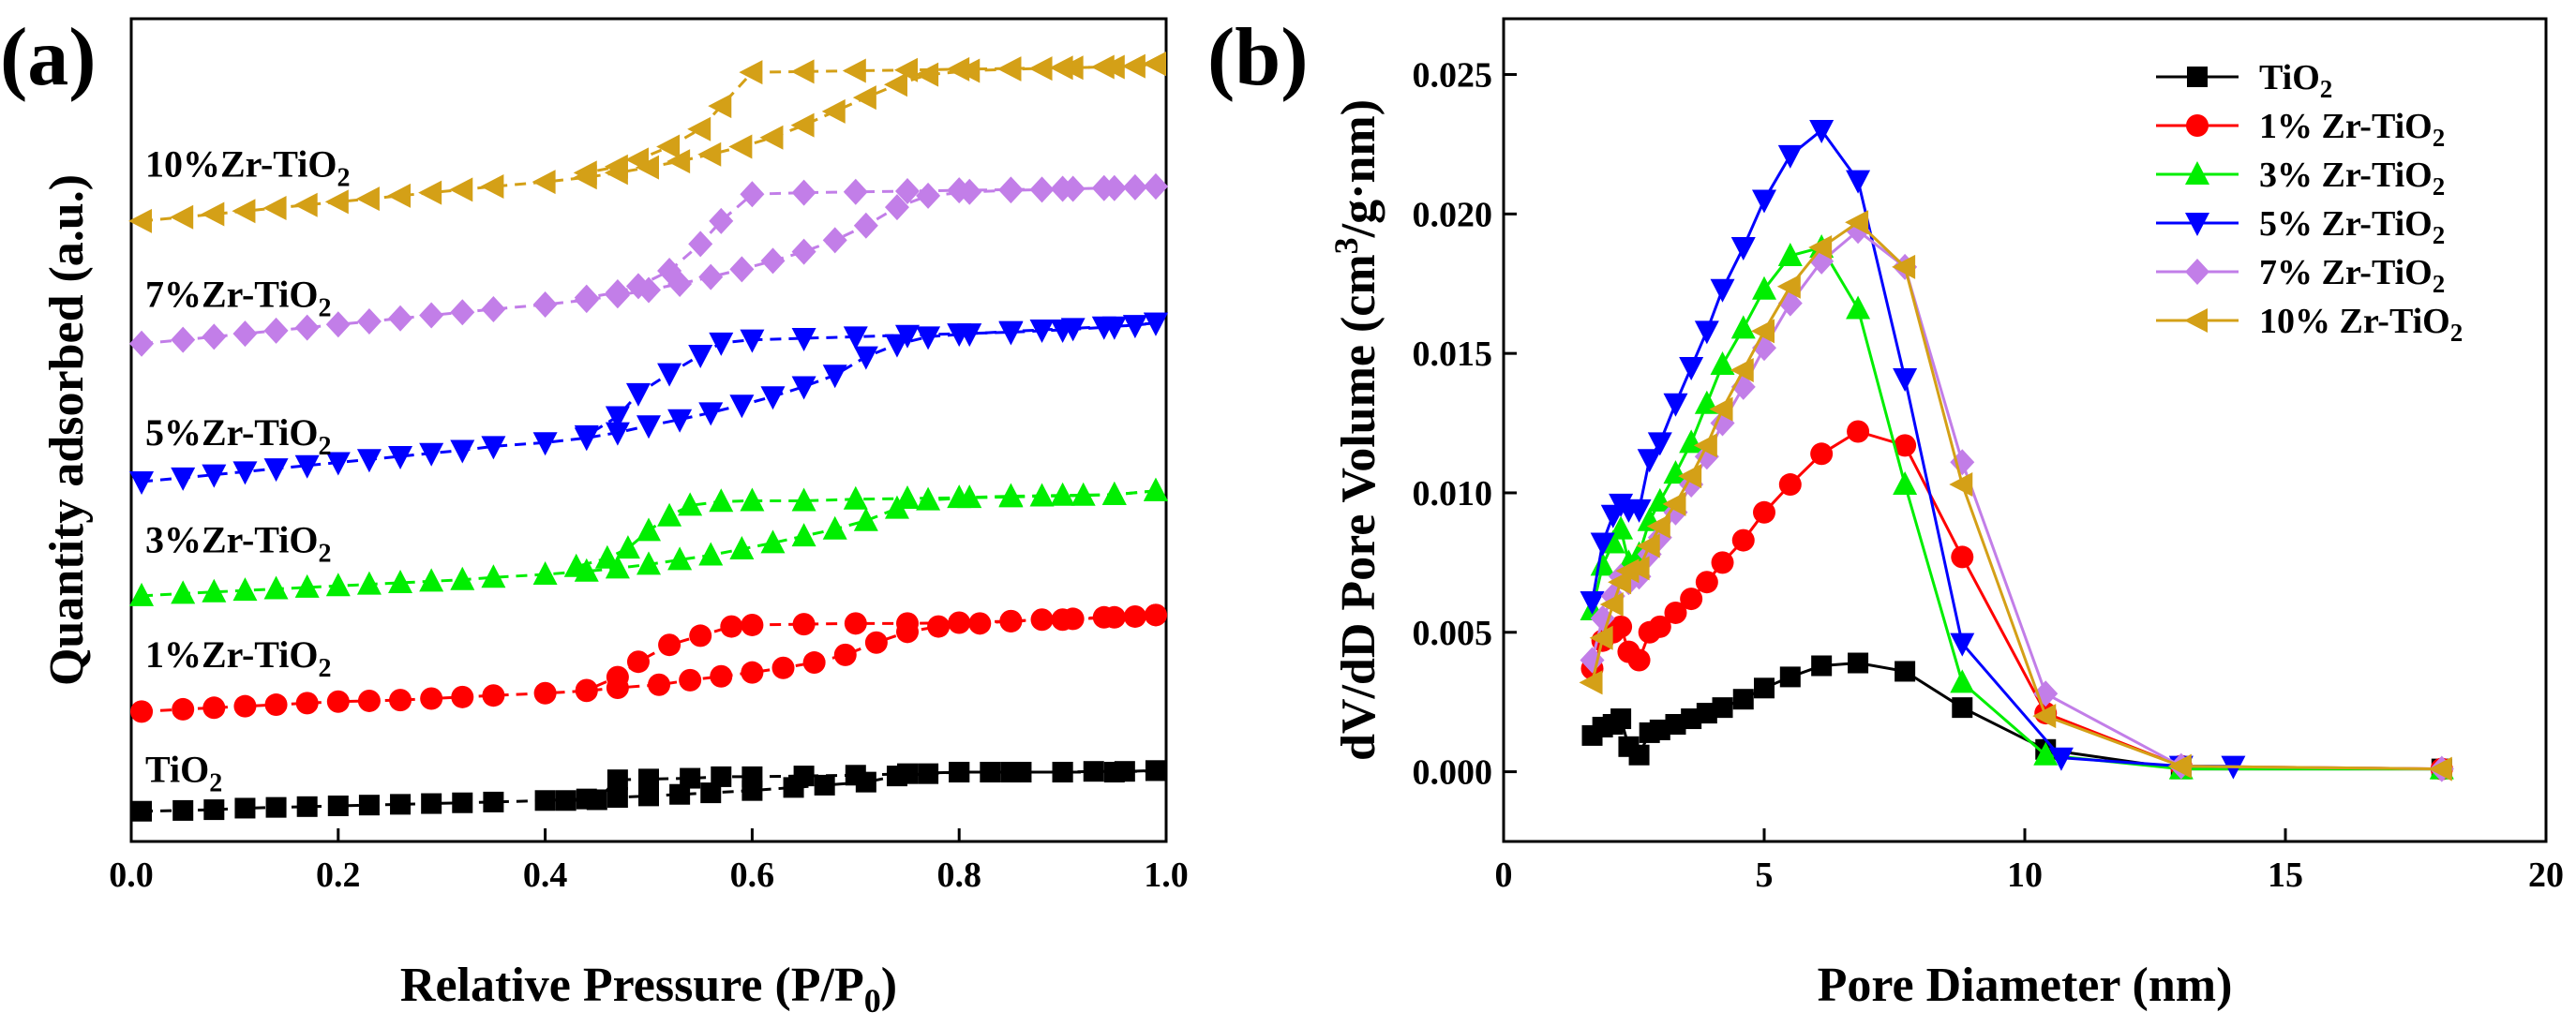 This screenshot has width=2576, height=1027. What do you see at coordinates (238, 658) in the screenshot?
I see `panel-a-series-label: 1%Zr-TiO2` at bounding box center [238, 658].